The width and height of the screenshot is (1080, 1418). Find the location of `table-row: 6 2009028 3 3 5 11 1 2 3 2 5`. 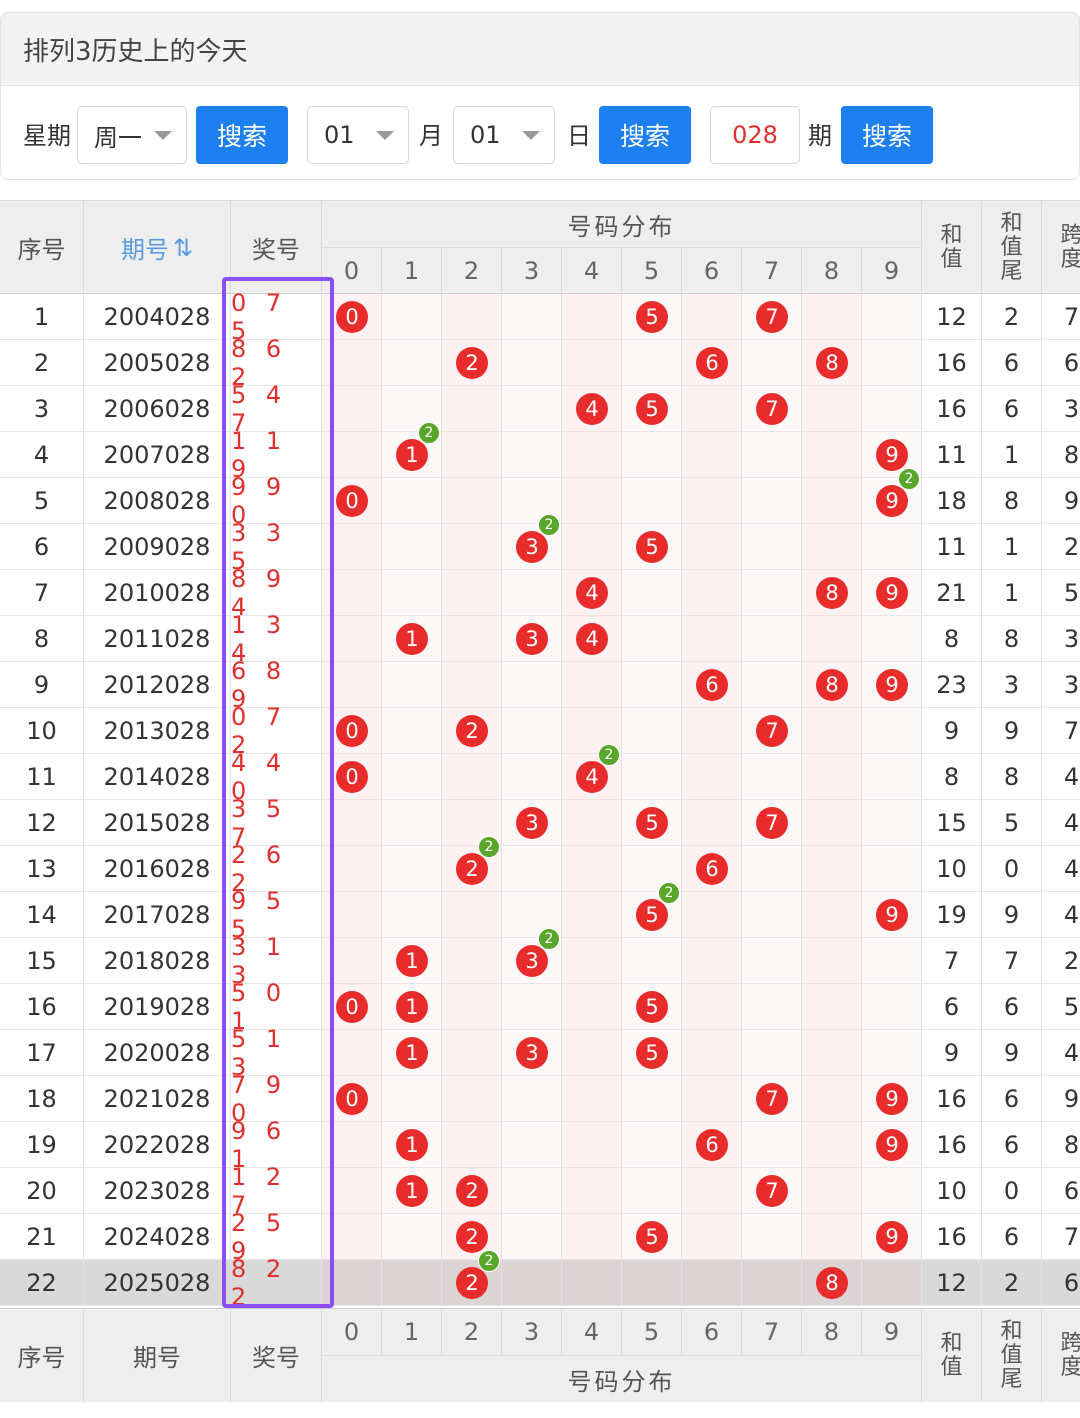

table-row: 6 2009028 3 3 5 11 1 2 3 2 5 is located at coordinates (540, 544).